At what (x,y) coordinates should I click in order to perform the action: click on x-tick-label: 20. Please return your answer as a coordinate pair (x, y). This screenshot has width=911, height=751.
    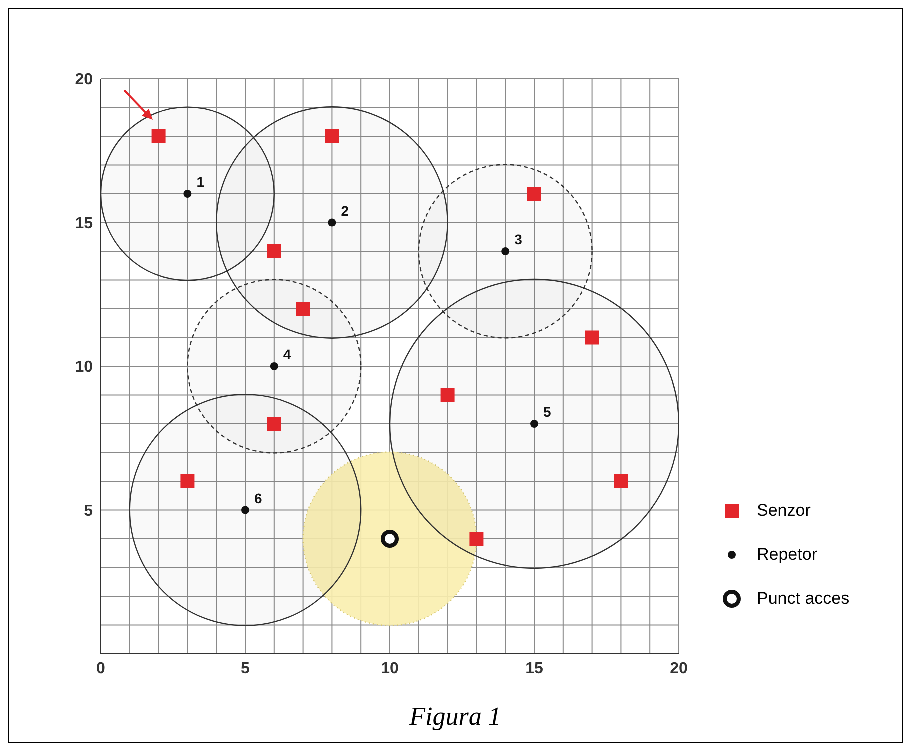
    Looking at the image, I should click on (679, 669).